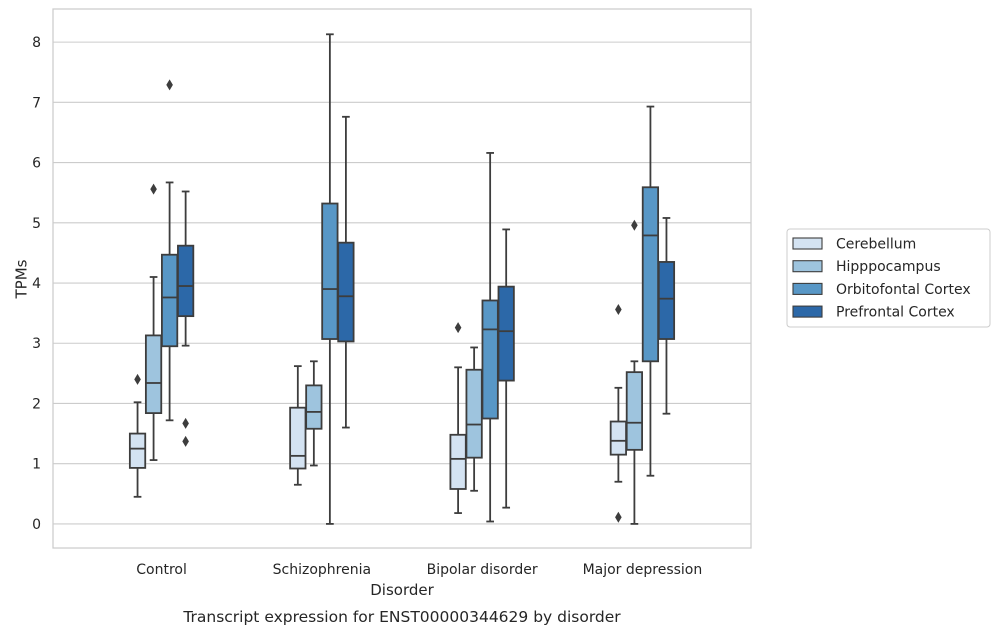 The height and width of the screenshot is (634, 999). What do you see at coordinates (36, 465) in the screenshot?
I see `y-tick-label: 1` at bounding box center [36, 465].